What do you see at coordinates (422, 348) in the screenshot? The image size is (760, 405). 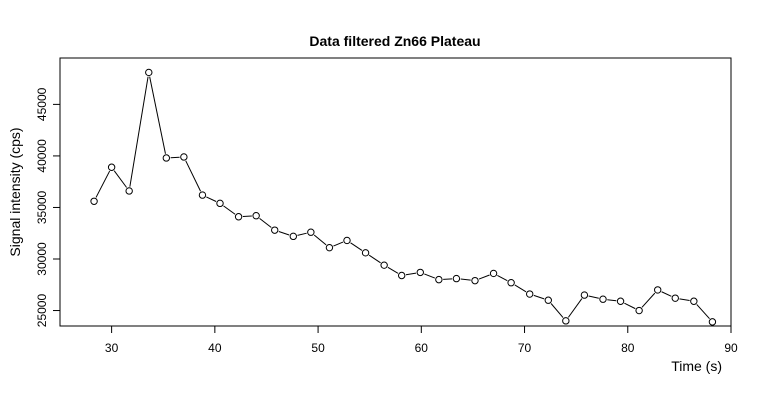 I see `x-tick-label: 60` at bounding box center [422, 348].